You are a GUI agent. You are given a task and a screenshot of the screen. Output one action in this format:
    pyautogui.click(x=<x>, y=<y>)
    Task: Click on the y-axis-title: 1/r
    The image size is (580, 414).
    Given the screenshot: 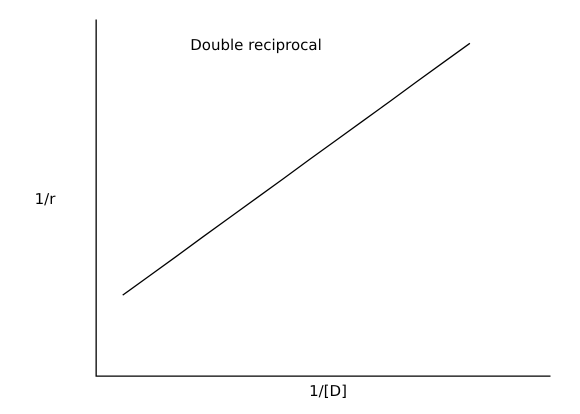 What is the action you would take?
    pyautogui.click(x=45, y=199)
    